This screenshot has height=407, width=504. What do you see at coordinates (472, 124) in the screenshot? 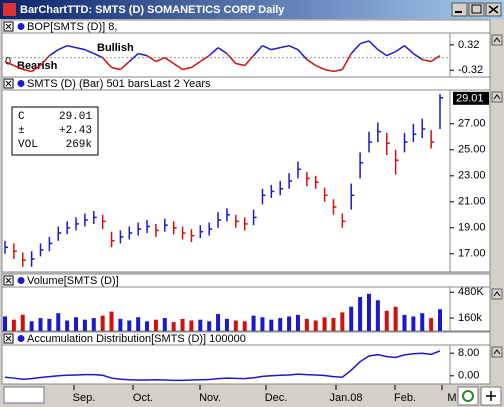
I see `y-tick-label: 27.00` at bounding box center [472, 124].